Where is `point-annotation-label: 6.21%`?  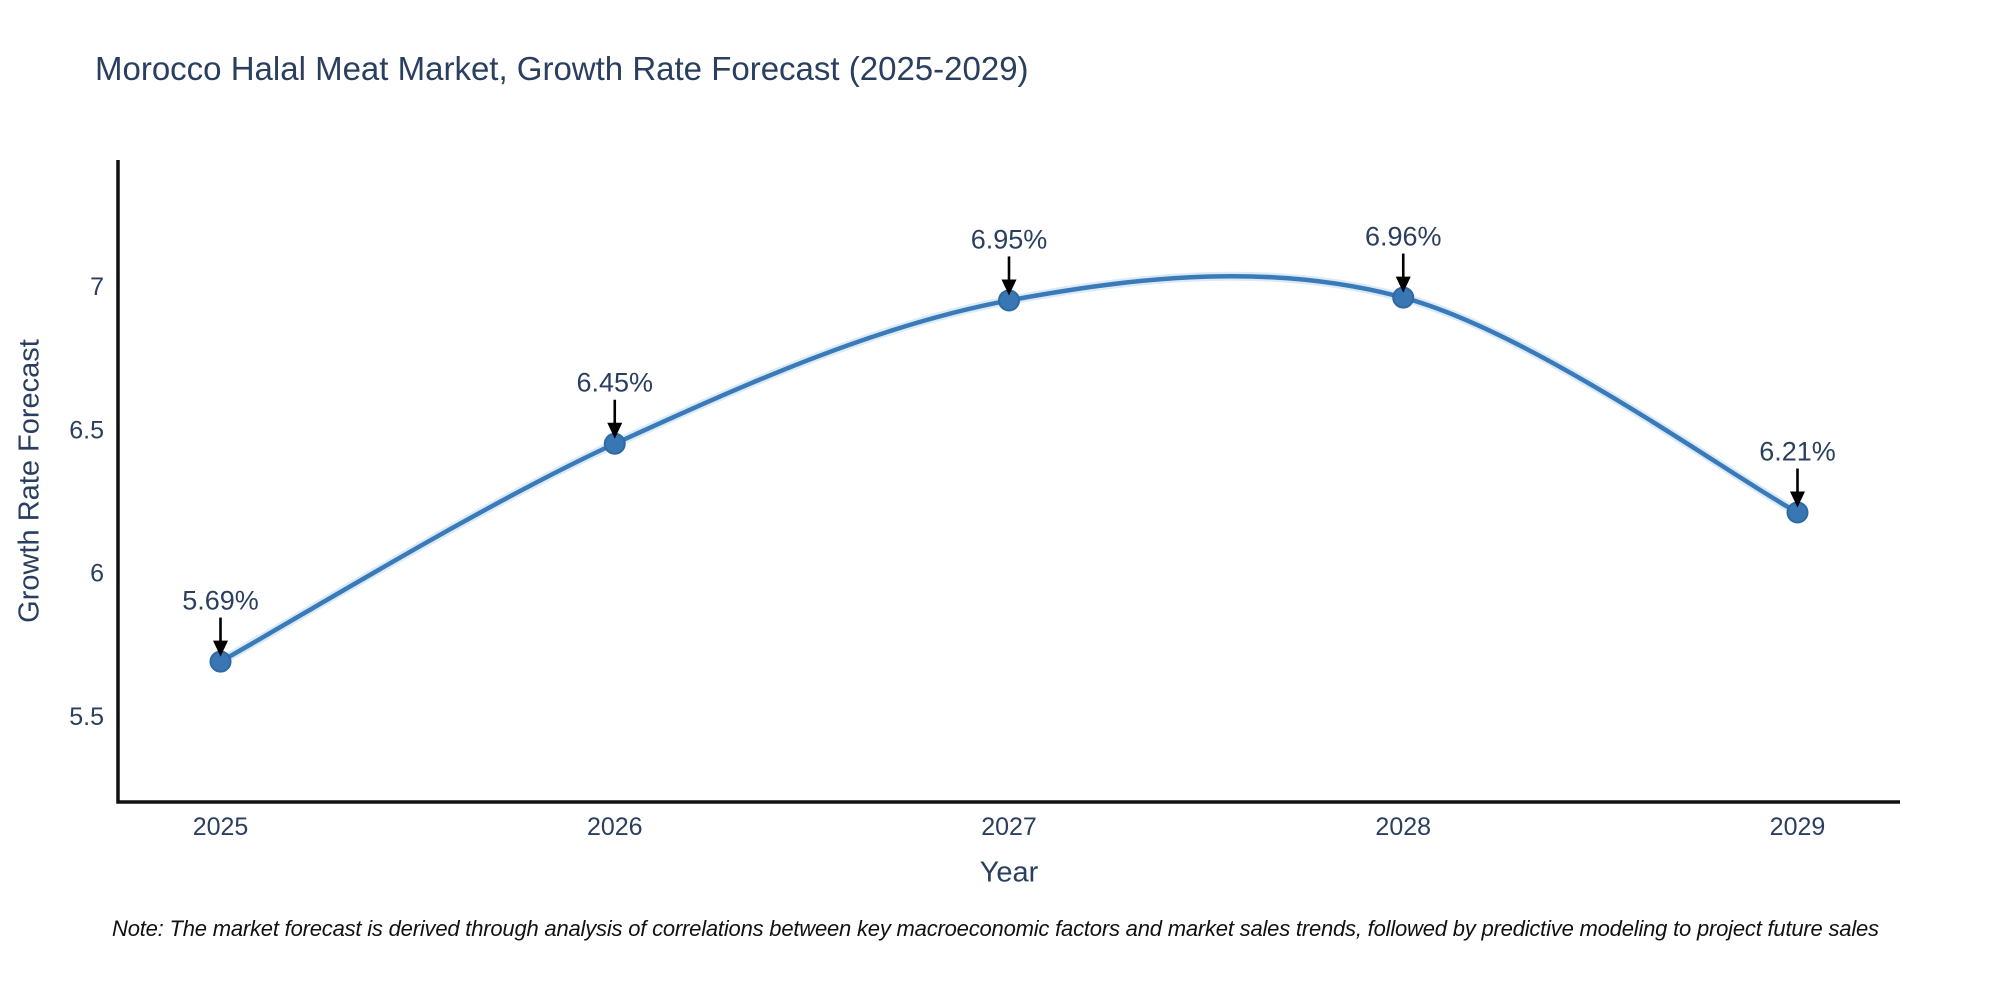 point-annotation-label: 6.21% is located at coordinates (1797, 452).